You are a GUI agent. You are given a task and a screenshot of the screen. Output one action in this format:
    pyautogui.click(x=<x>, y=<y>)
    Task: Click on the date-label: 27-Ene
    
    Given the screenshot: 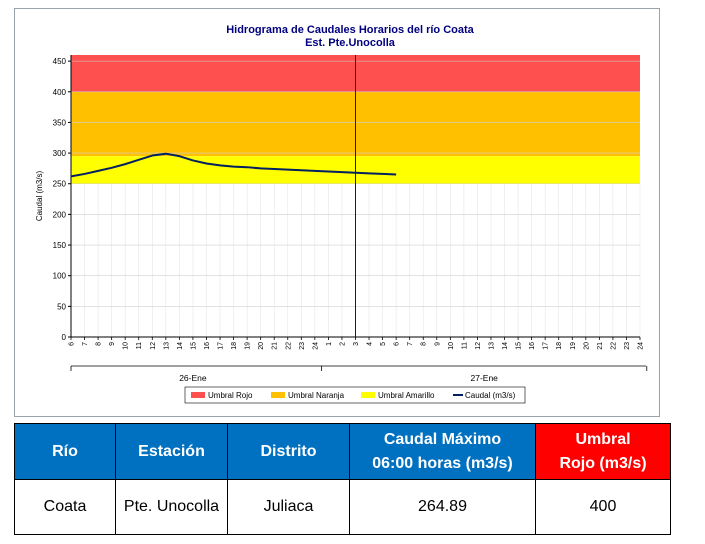 What is the action you would take?
    pyautogui.click(x=484, y=378)
    